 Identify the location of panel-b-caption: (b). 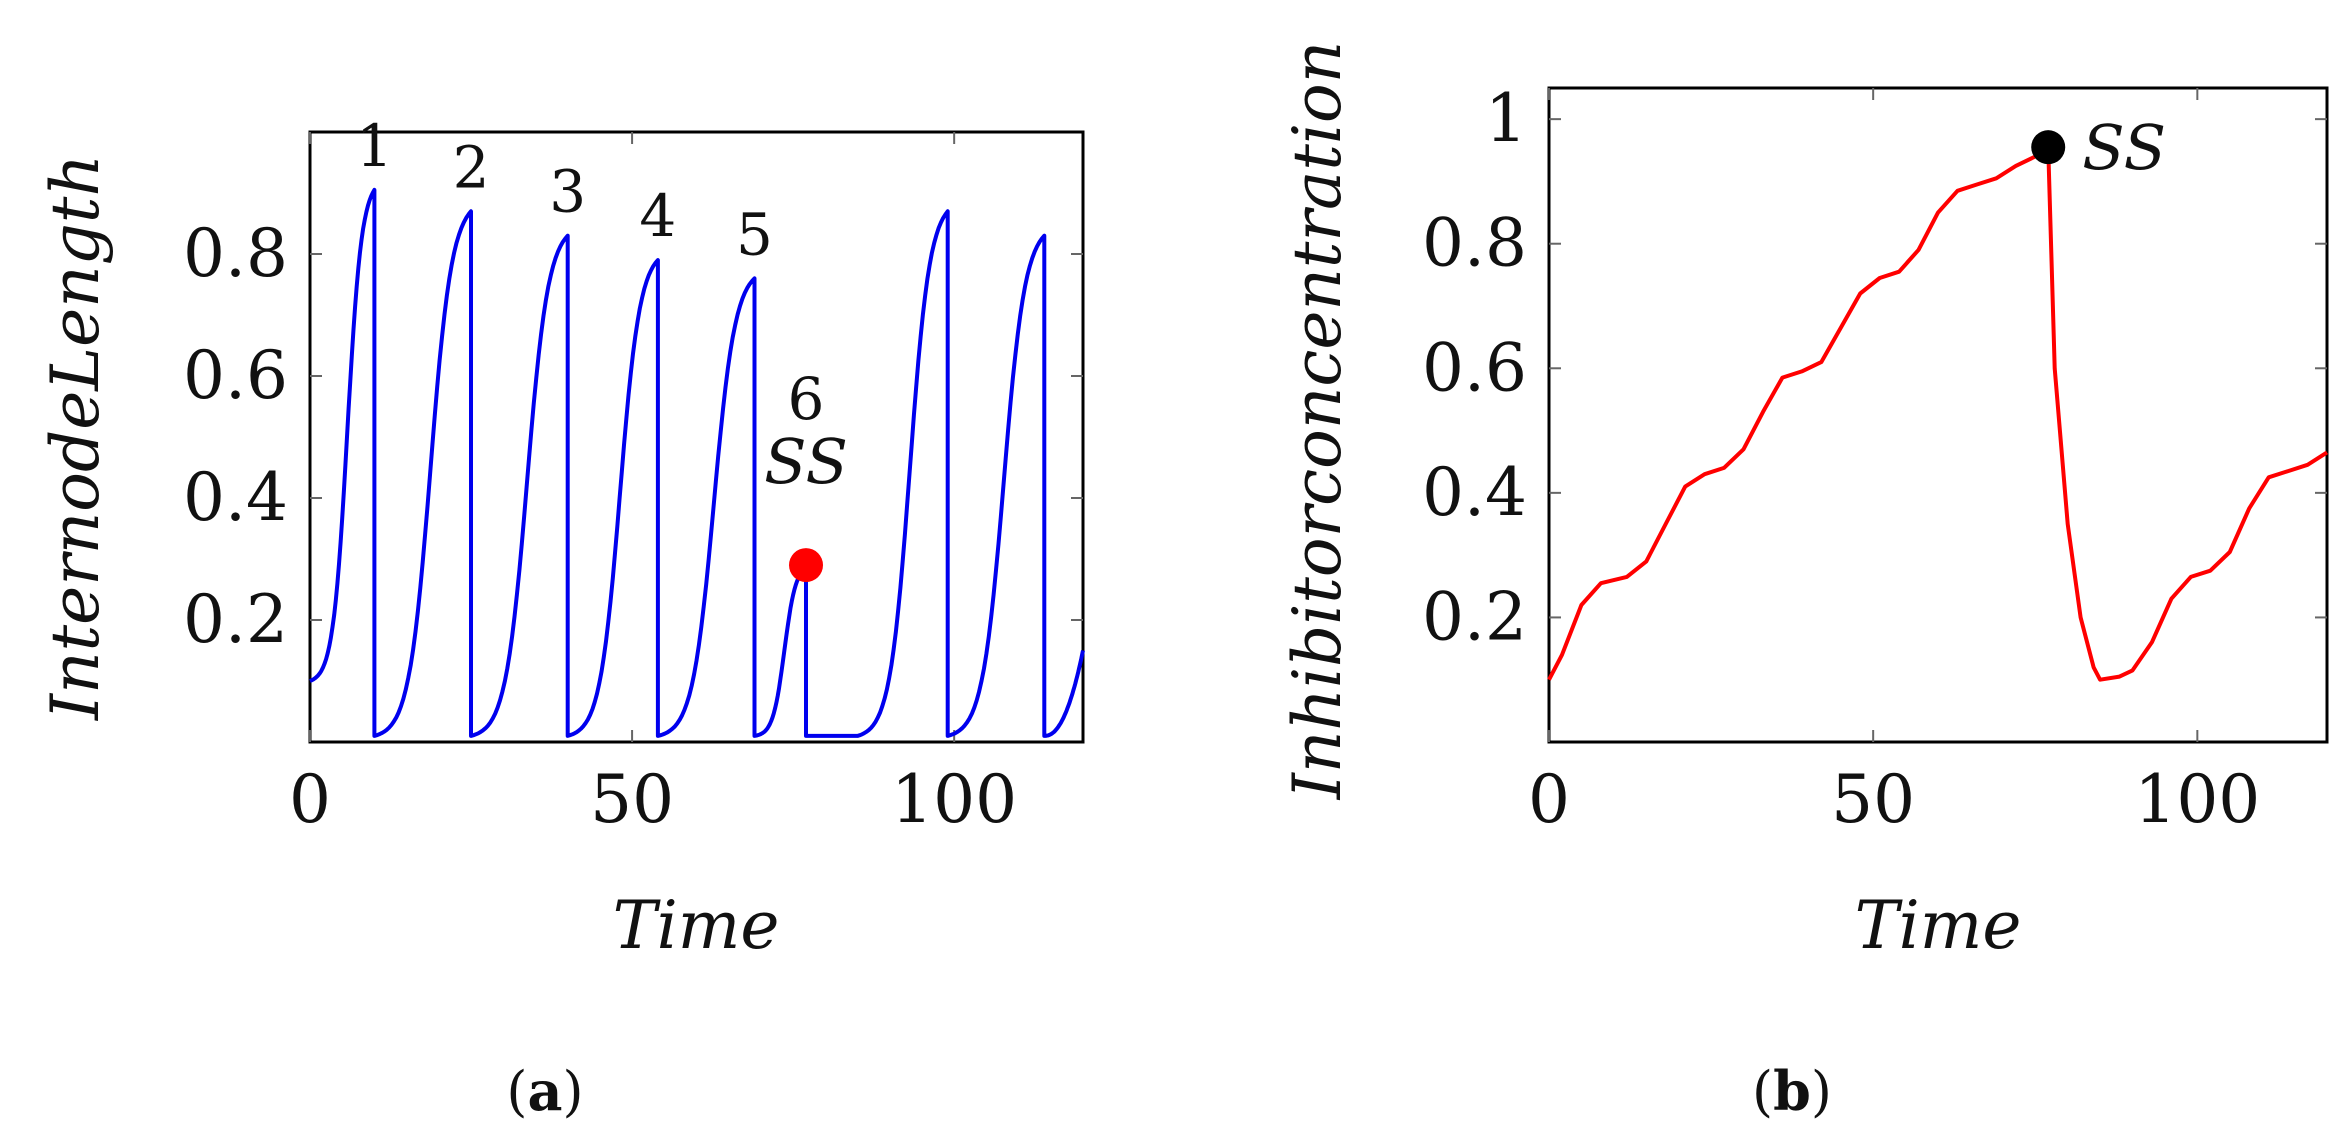
(1792, 1091).